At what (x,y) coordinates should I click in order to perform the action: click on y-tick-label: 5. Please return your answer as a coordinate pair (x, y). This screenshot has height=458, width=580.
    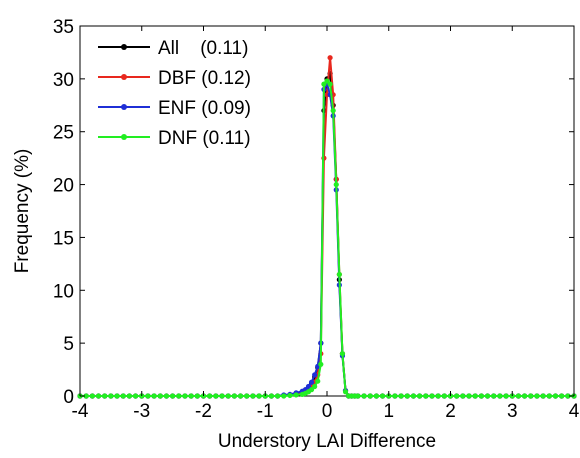
    Looking at the image, I should click on (68, 344).